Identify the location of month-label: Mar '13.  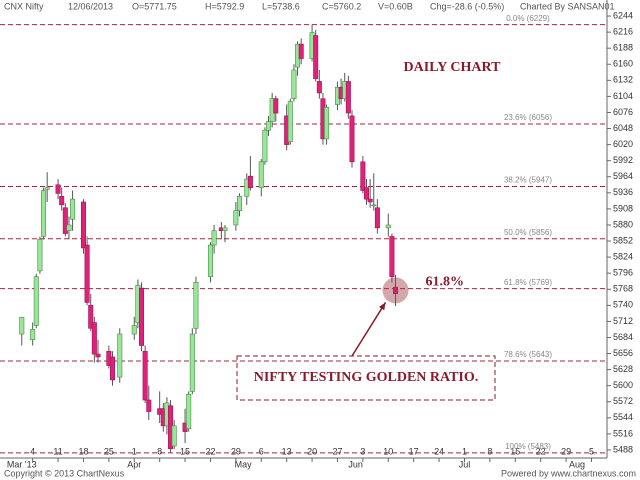
(22, 464).